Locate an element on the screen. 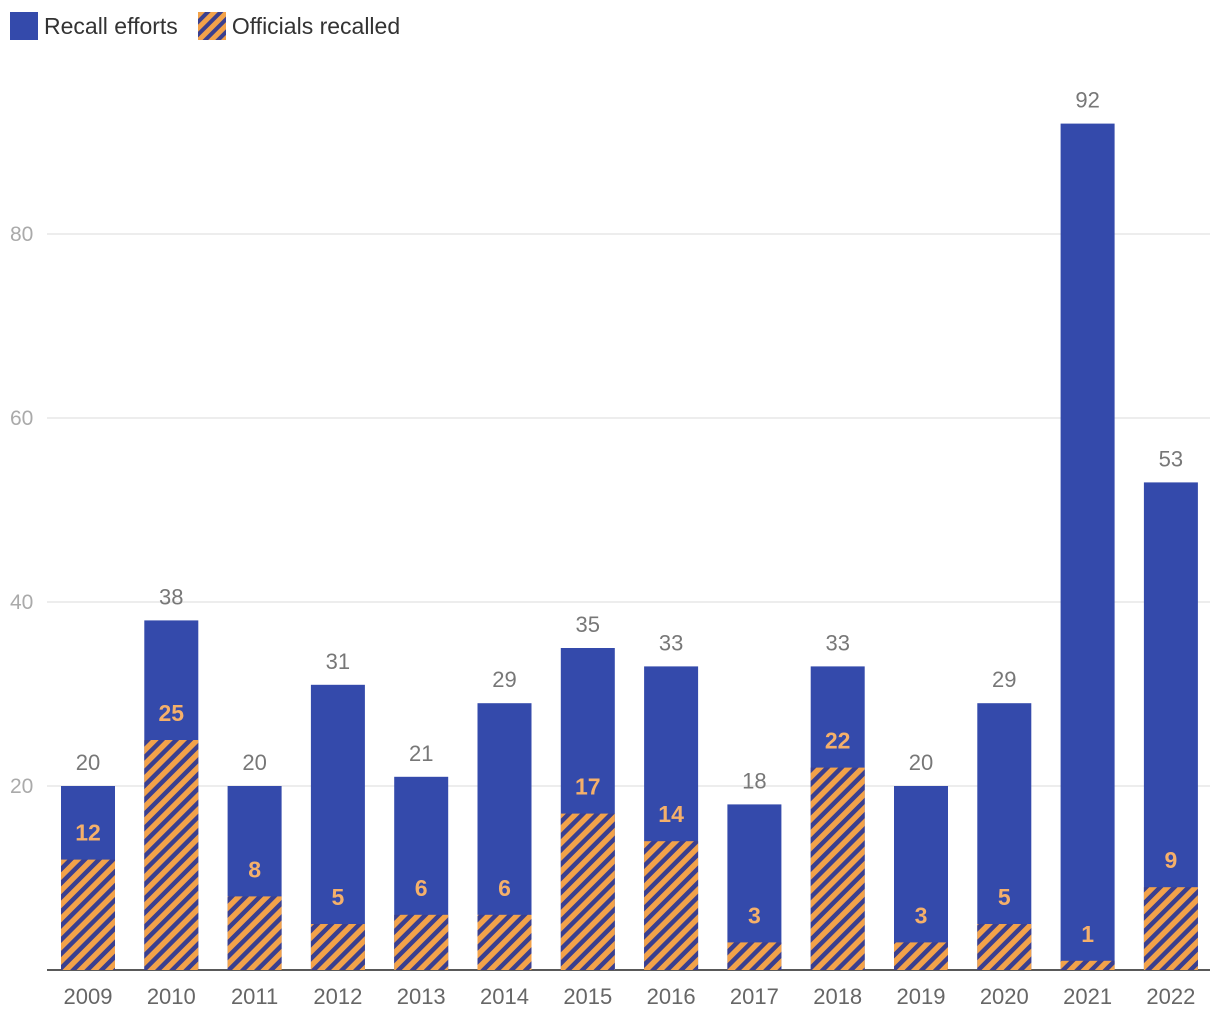  legend-label-officials-recalled: Officials recalled is located at coordinates (316, 25).